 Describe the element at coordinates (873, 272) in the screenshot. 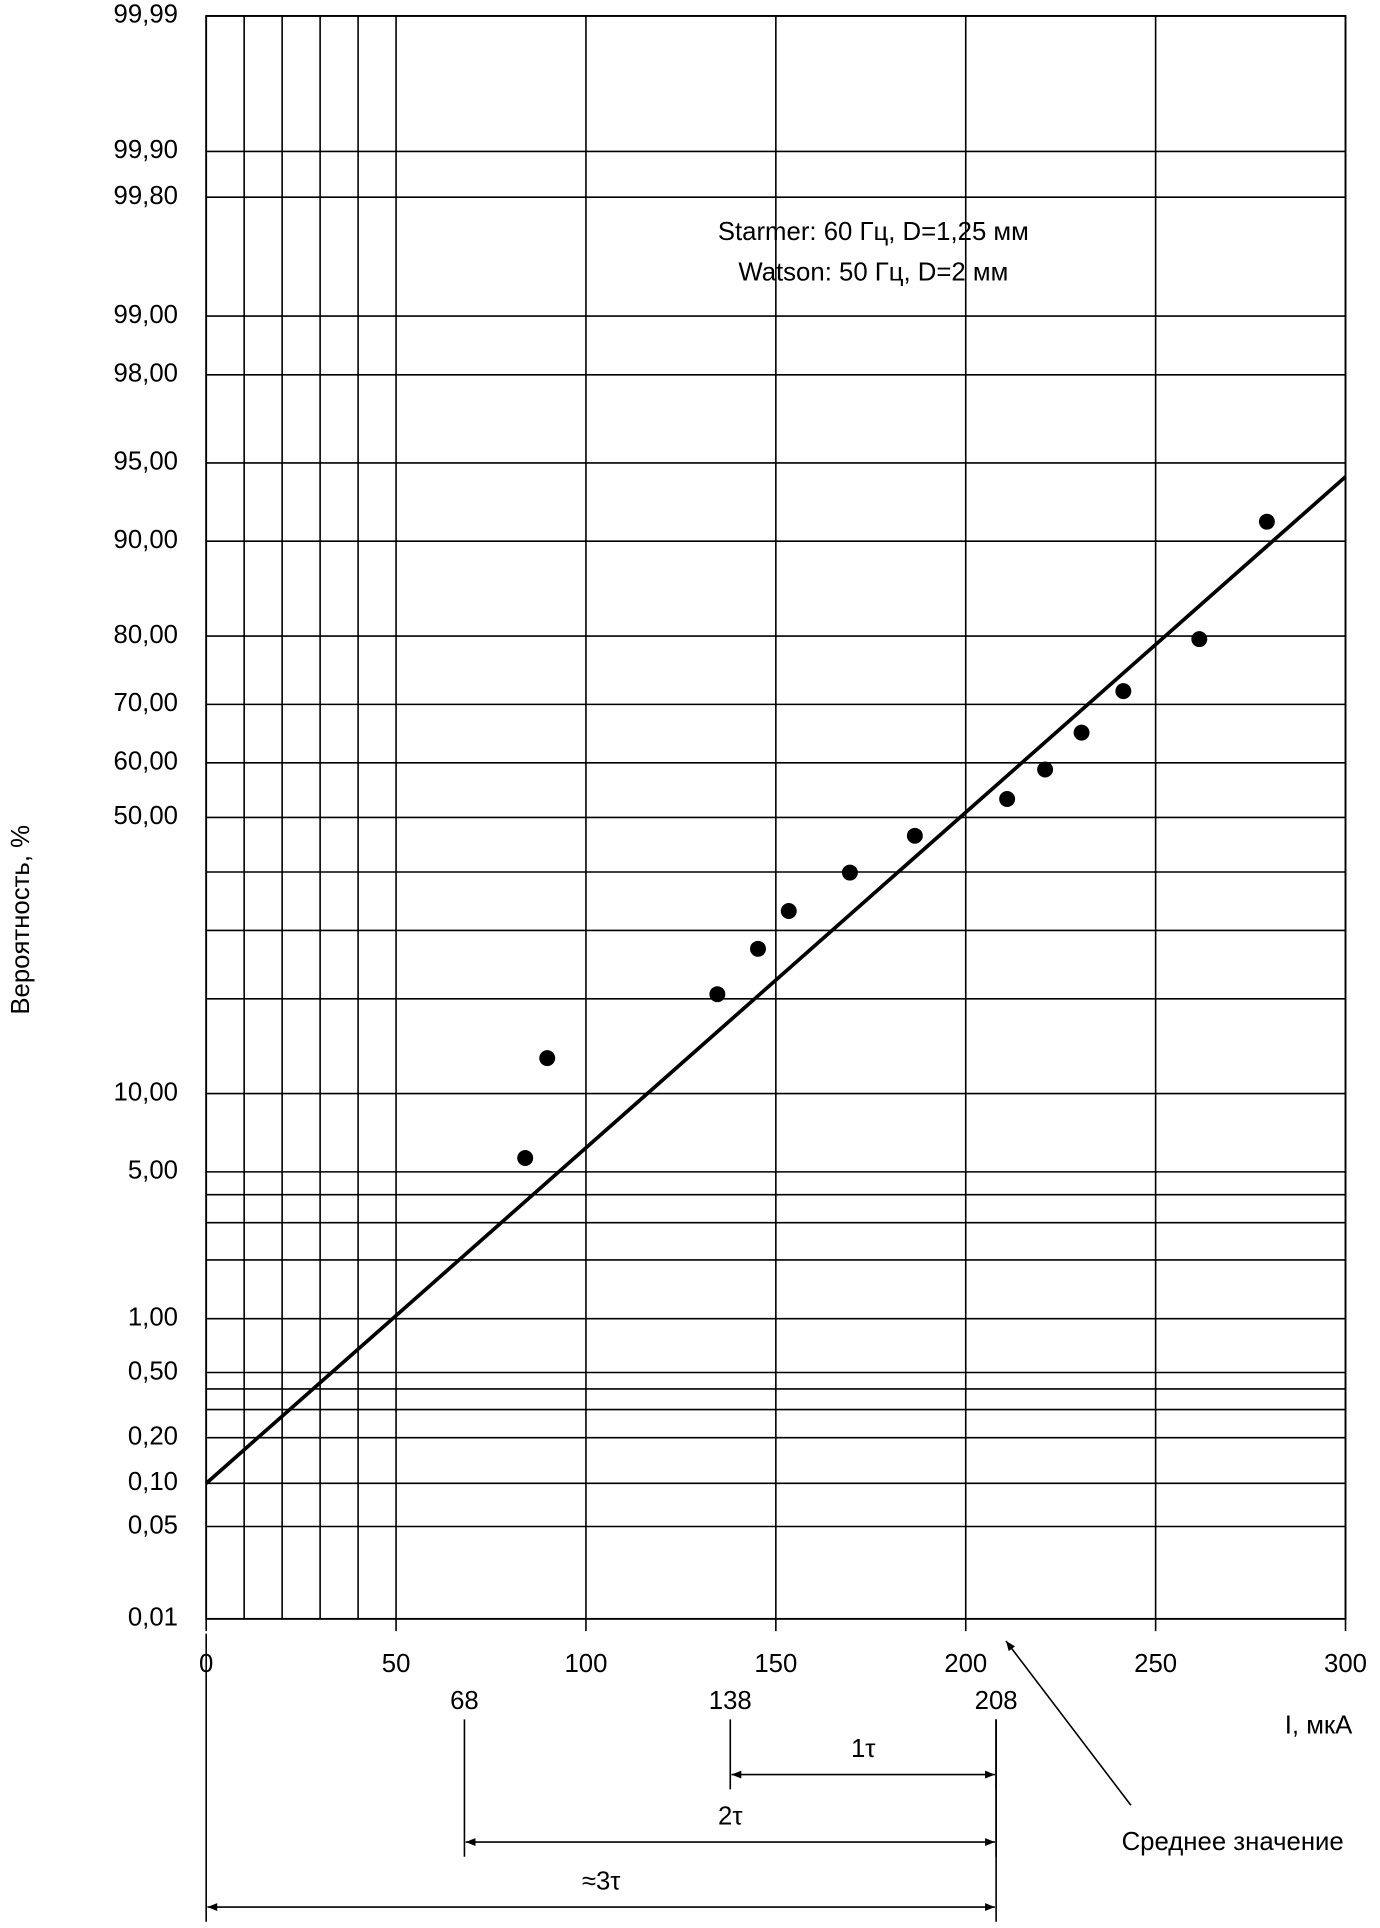

I see `annotation: Watson: 50 Гц, D=2 мм` at that location.